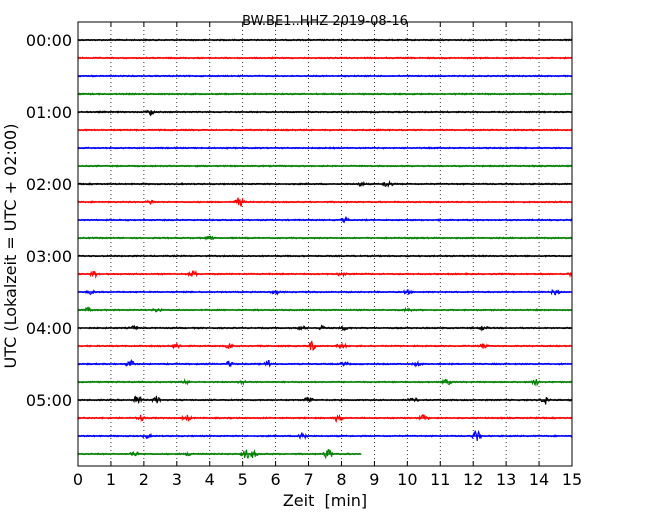 This screenshot has width=650, height=520. I want to click on x-tick-label-14: 14, so click(539, 479).